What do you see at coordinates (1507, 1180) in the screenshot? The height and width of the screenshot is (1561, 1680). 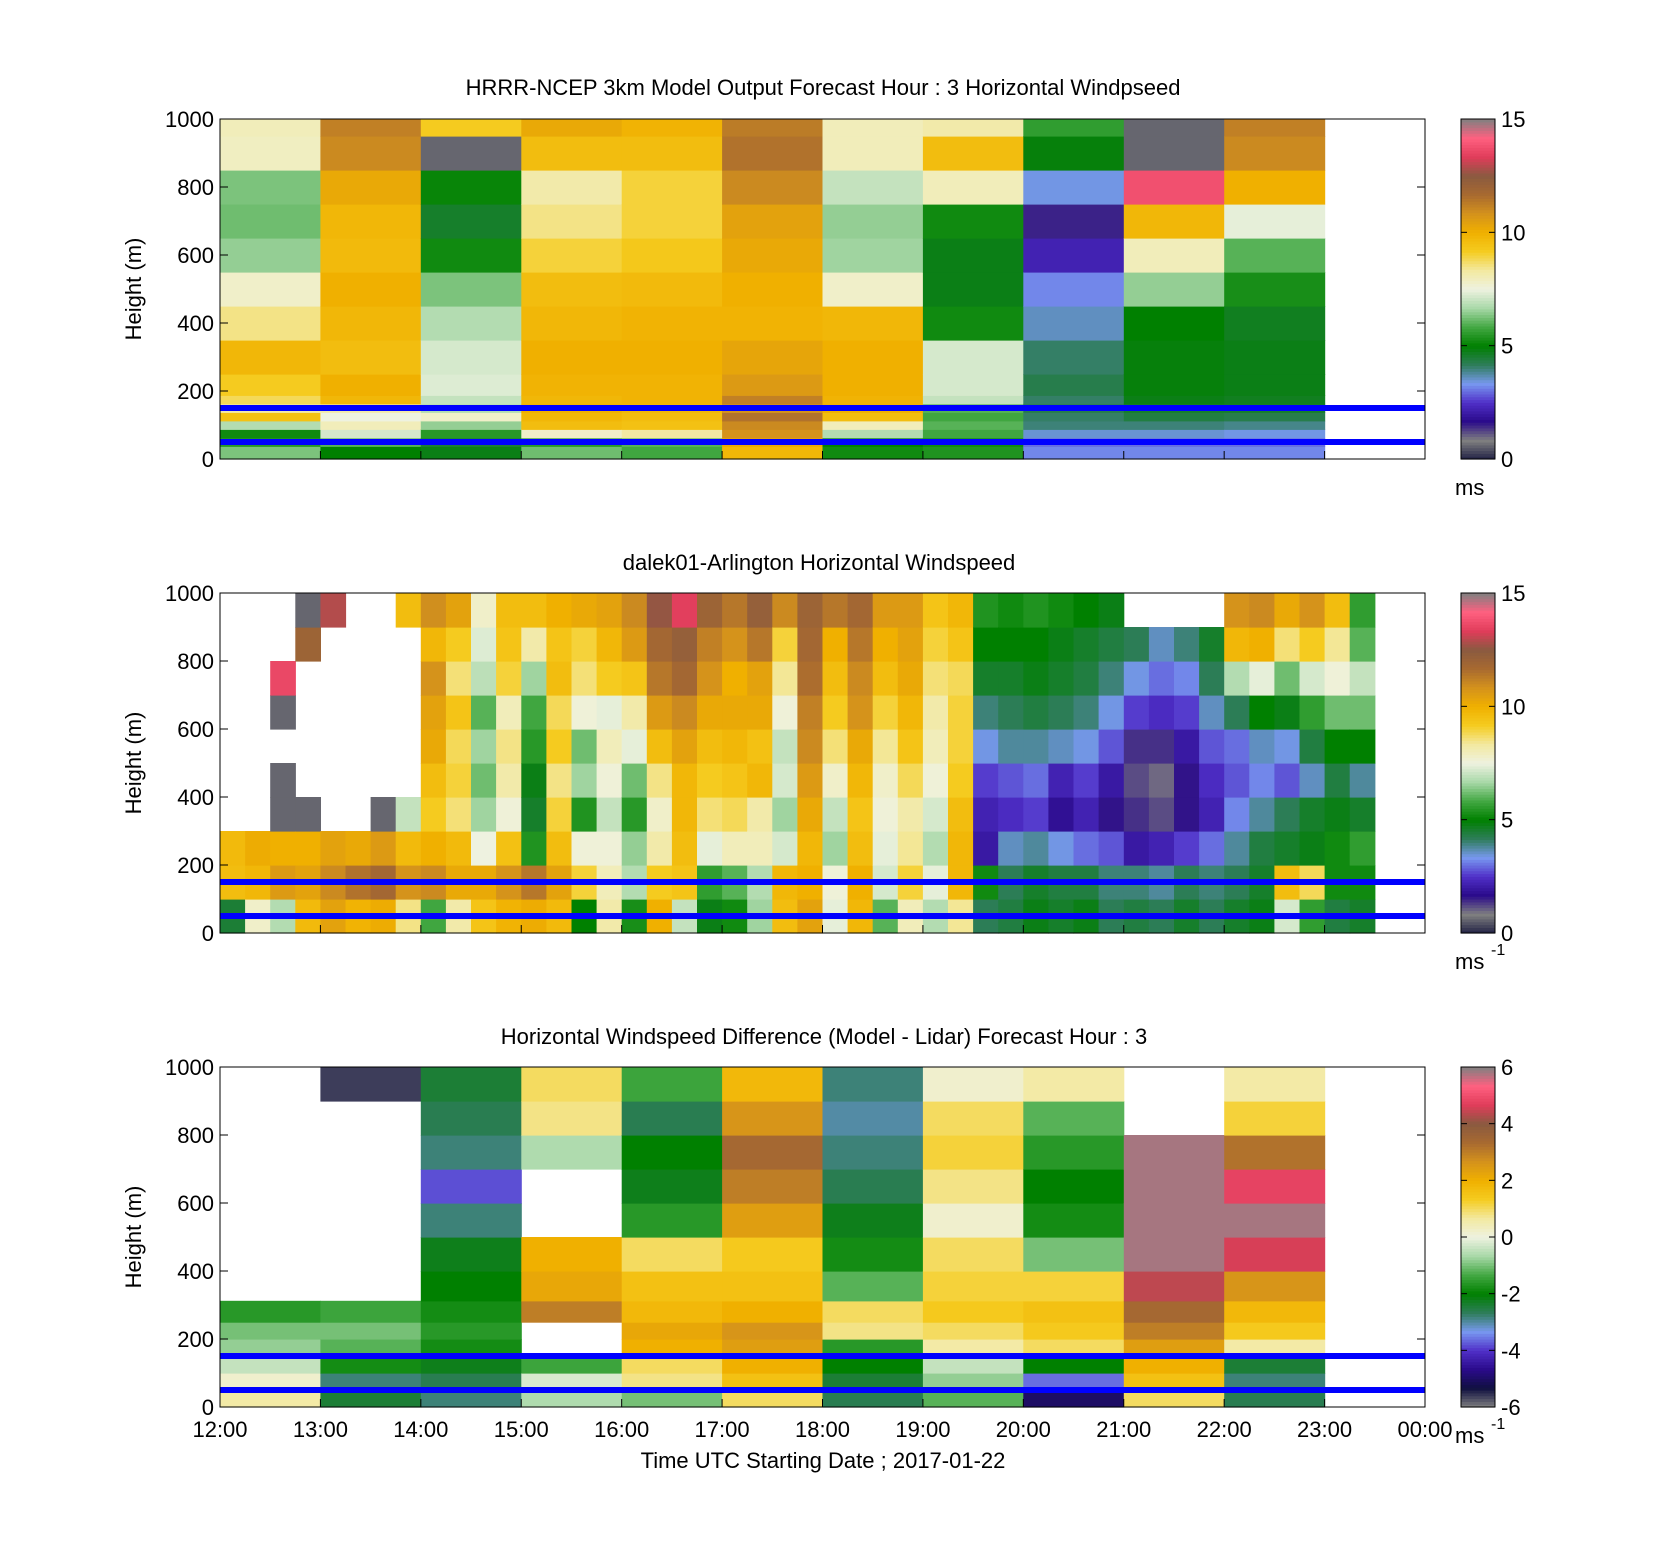 I see `colorbar-tick-label: 2` at bounding box center [1507, 1180].